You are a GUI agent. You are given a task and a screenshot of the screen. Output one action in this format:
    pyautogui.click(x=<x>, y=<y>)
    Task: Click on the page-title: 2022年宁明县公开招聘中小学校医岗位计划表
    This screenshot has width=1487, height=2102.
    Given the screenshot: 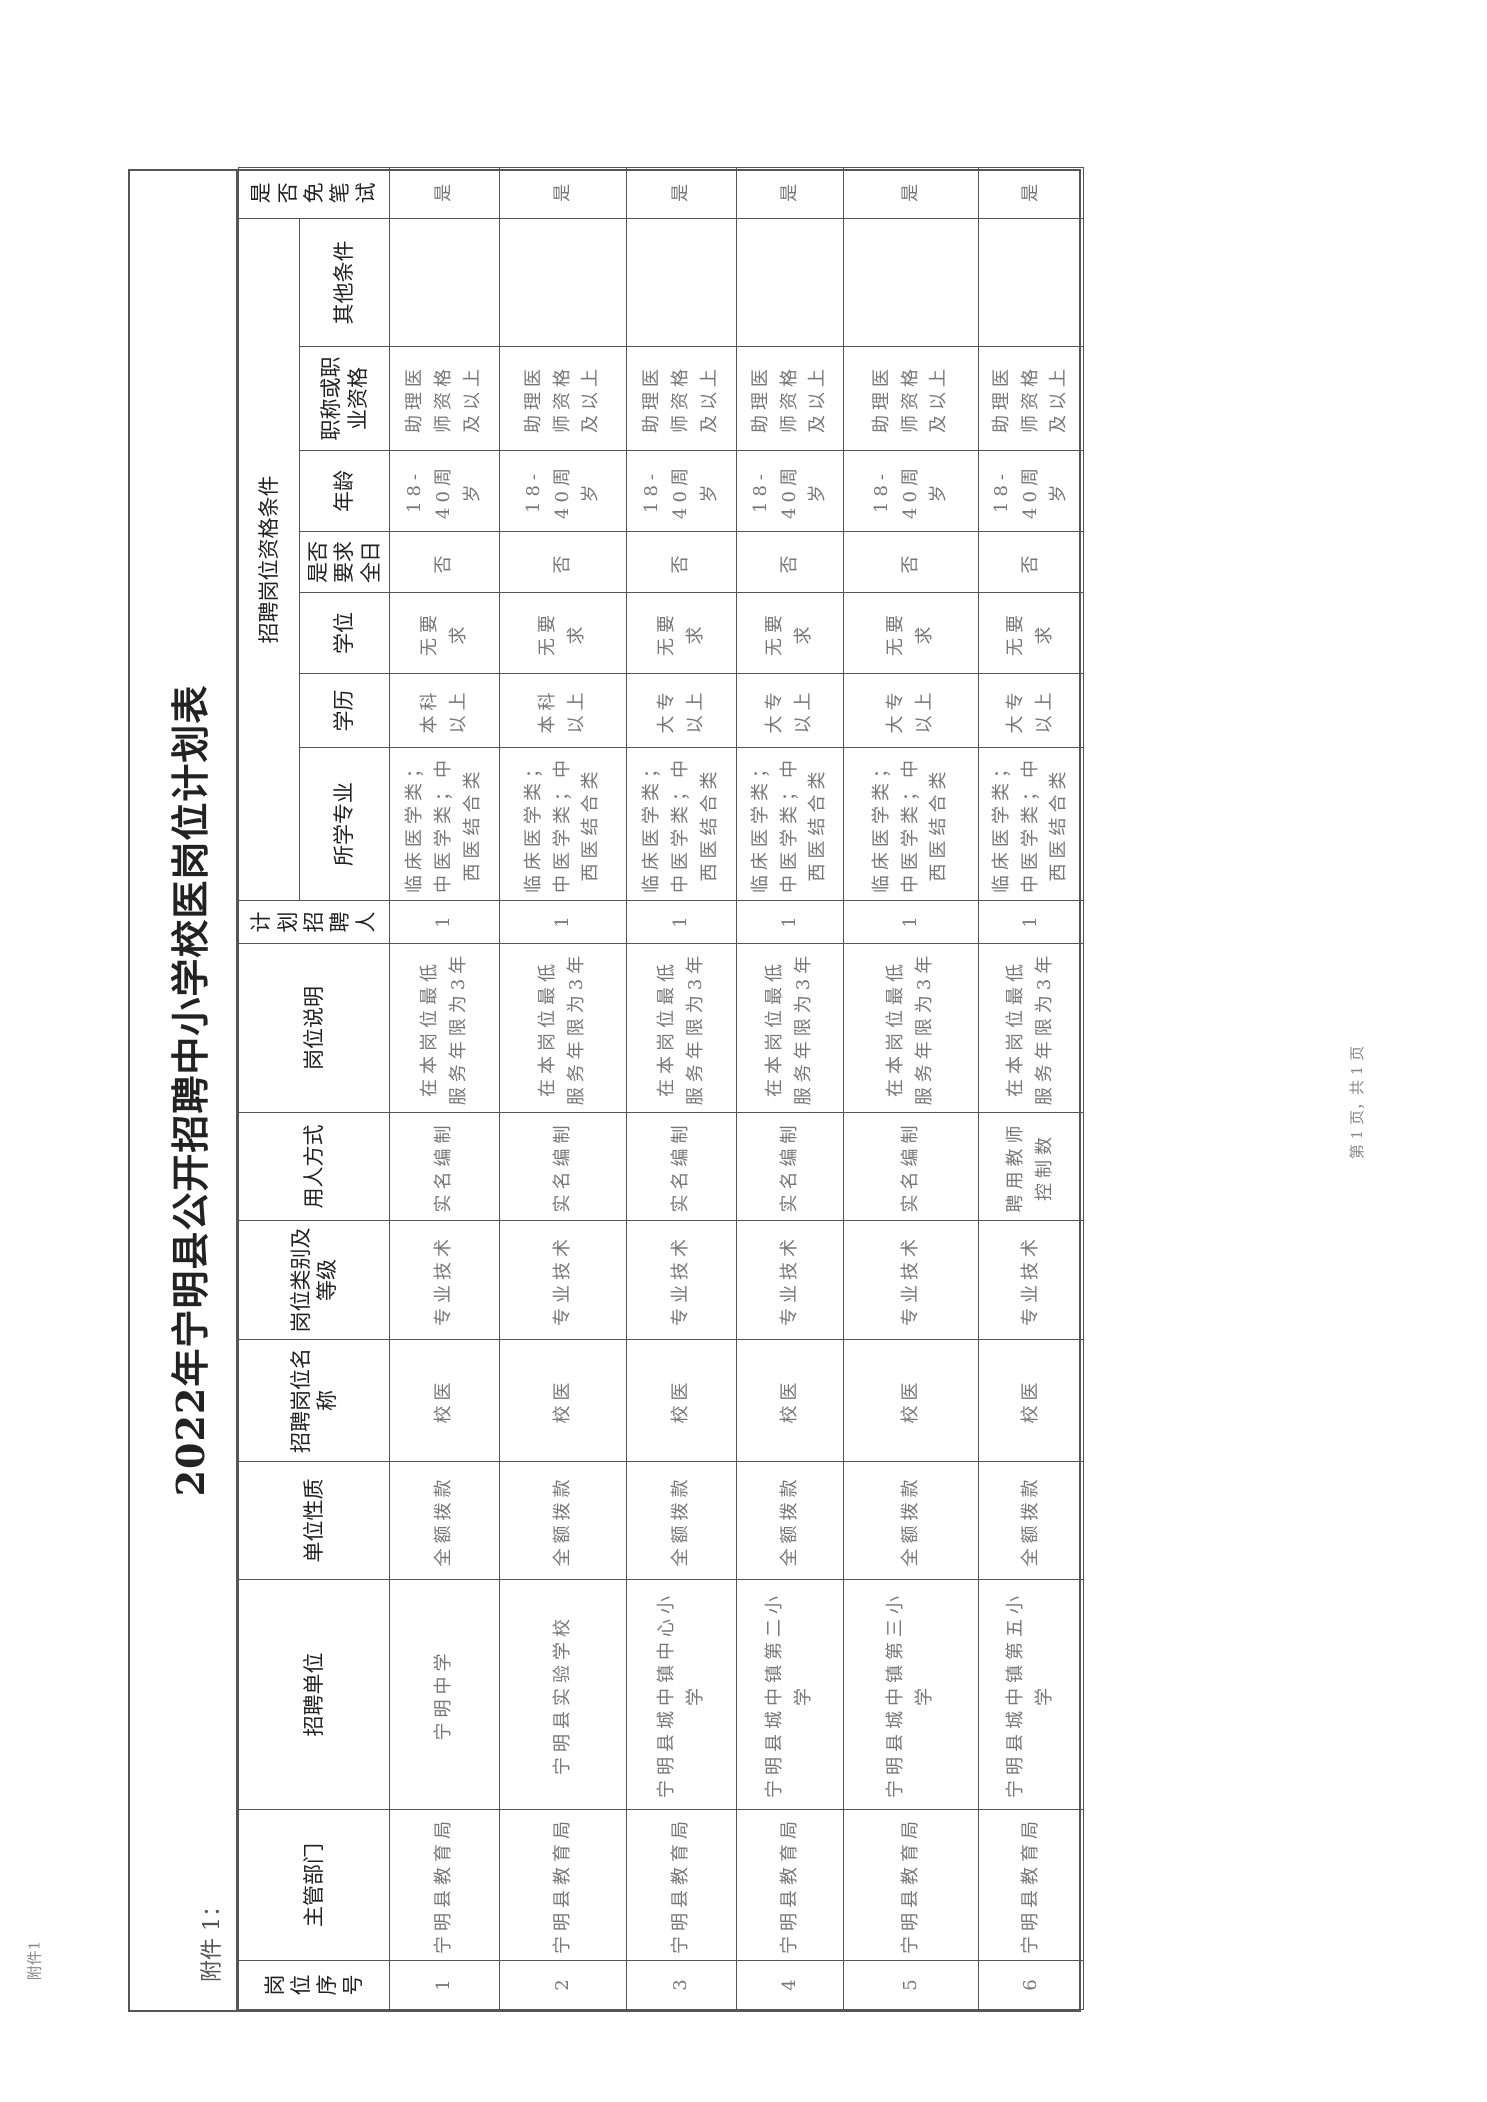 What is the action you would take?
    pyautogui.click(x=190, y=1090)
    